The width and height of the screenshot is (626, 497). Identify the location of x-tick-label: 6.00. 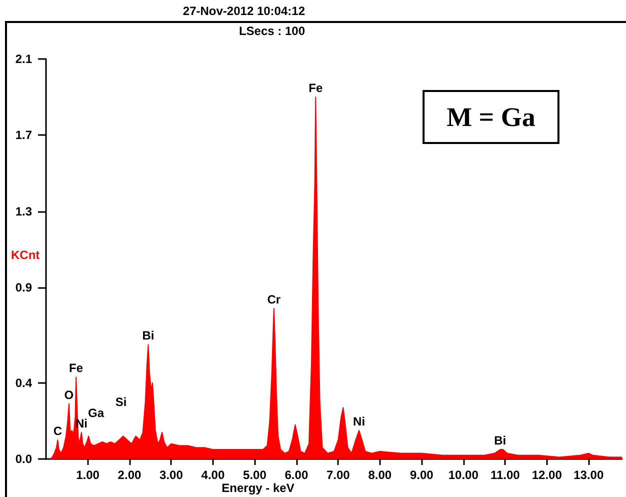
(296, 475).